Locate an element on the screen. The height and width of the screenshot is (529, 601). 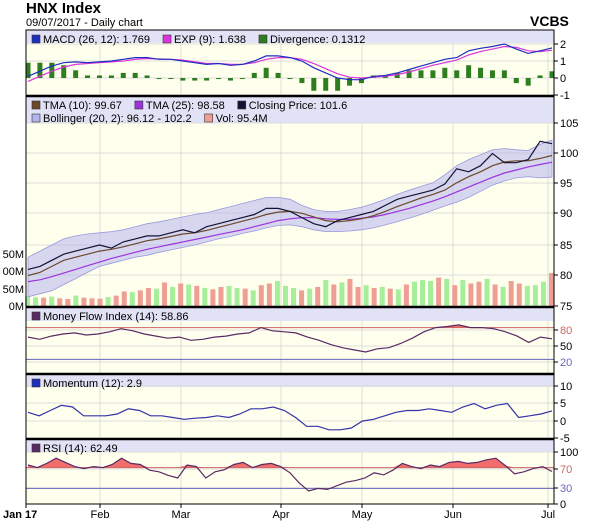
volume-tick-label: 00M is located at coordinates (13, 272).